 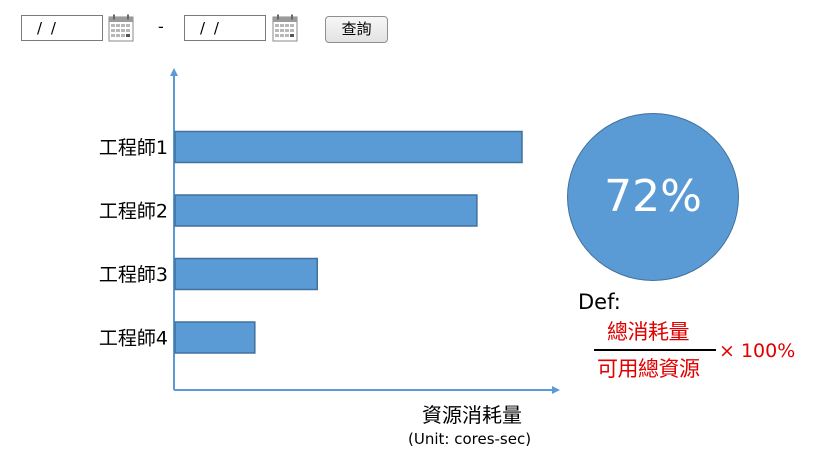 What do you see at coordinates (356, 29) in the screenshot?
I see `query-button: 查詢` at bounding box center [356, 29].